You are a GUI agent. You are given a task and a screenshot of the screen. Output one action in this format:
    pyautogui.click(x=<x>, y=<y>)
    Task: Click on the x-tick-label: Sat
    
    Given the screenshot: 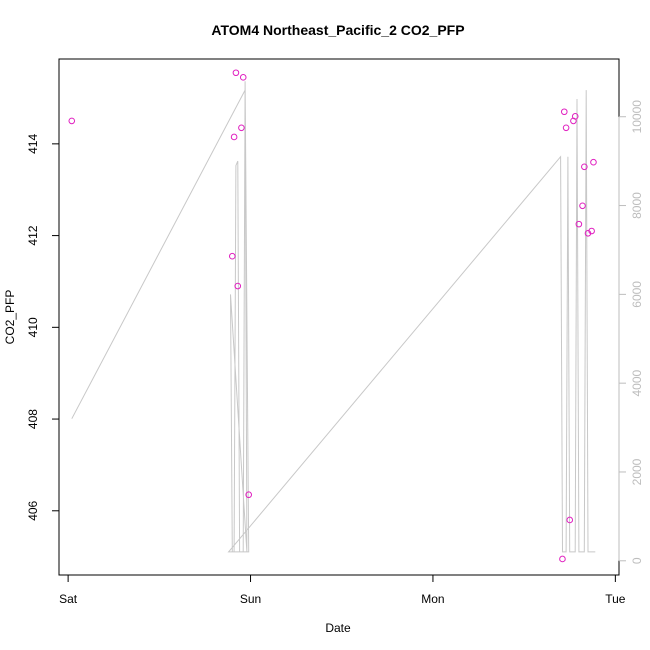 What is the action you would take?
    pyautogui.click(x=68, y=599)
    